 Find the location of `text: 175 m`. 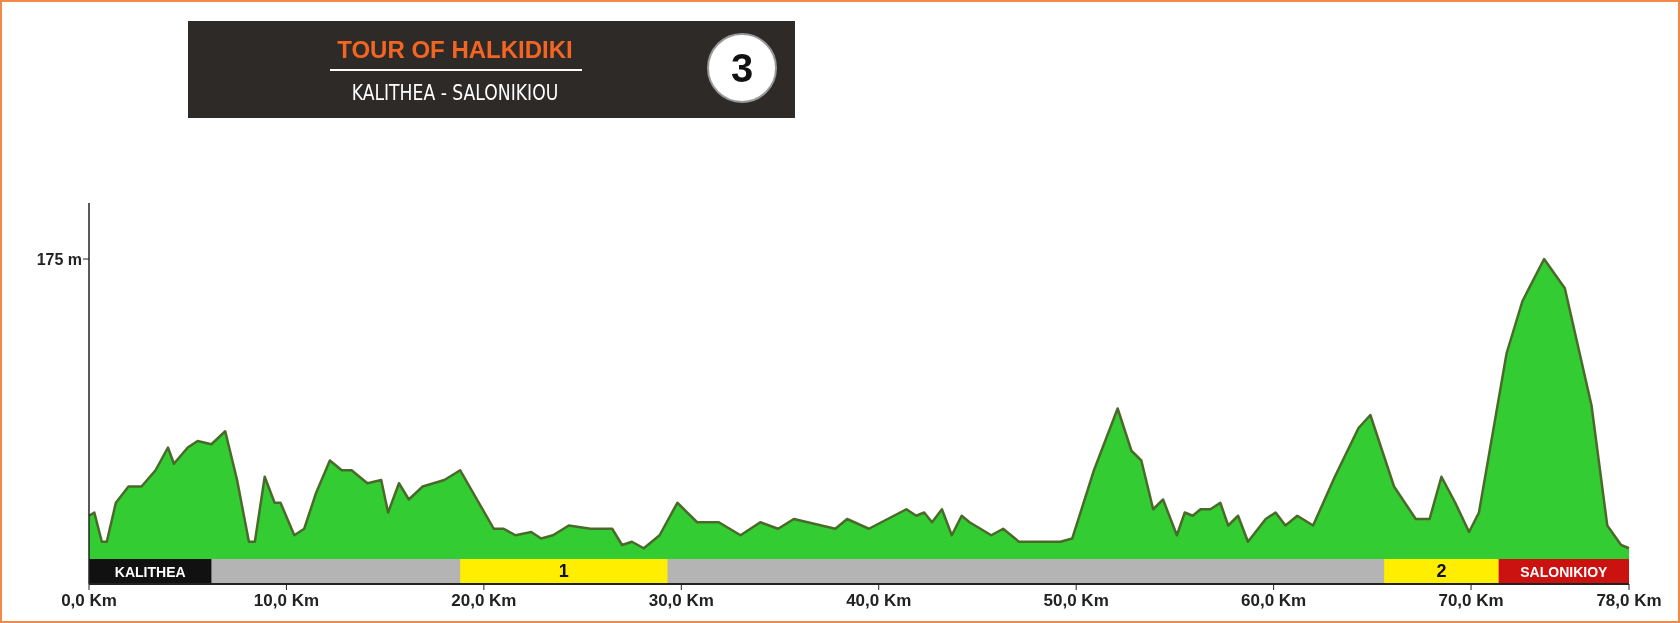

text: 175 m is located at coordinates (59, 259).